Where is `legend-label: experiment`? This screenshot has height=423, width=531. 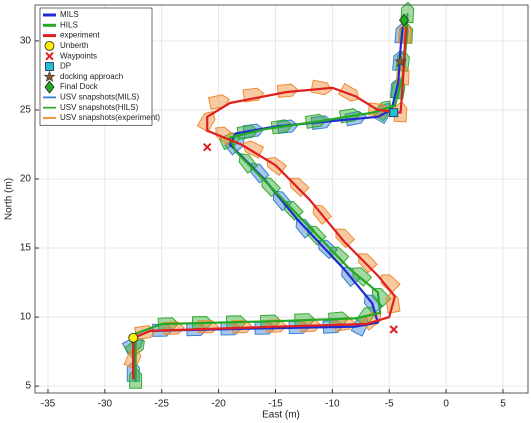 legend-label: experiment is located at coordinates (80, 35).